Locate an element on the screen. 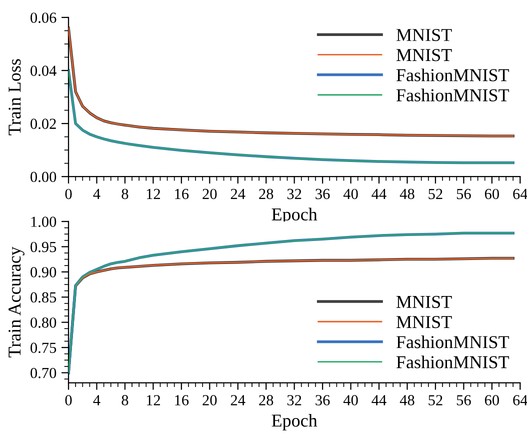  y-tick-label: 0.85 is located at coordinates (43, 297).